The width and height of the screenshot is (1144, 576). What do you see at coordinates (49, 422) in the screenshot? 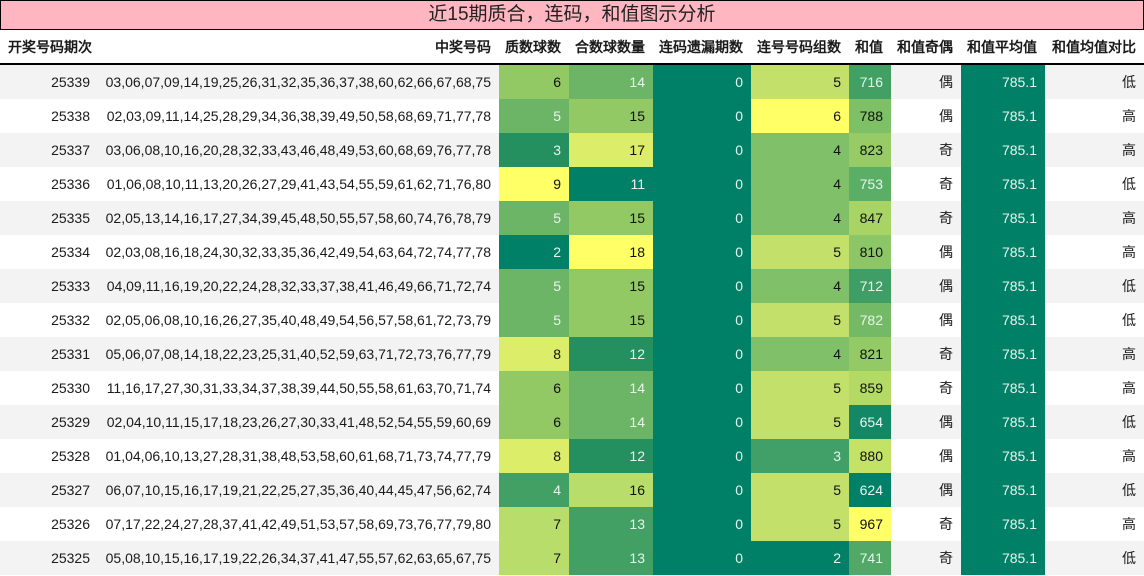
I see `period-cell: 25329` at bounding box center [49, 422].